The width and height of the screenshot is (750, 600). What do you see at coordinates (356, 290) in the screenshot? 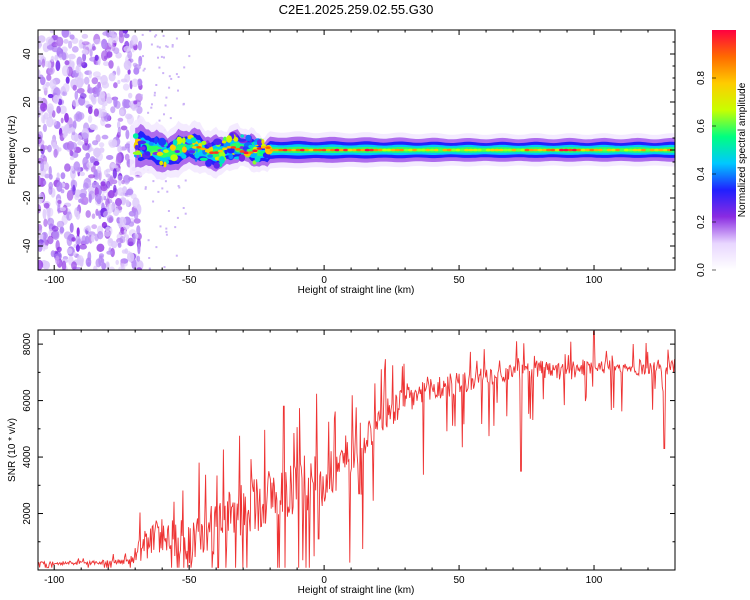
I see `spectrogram-x-label: Height of straight line (km)` at bounding box center [356, 290].